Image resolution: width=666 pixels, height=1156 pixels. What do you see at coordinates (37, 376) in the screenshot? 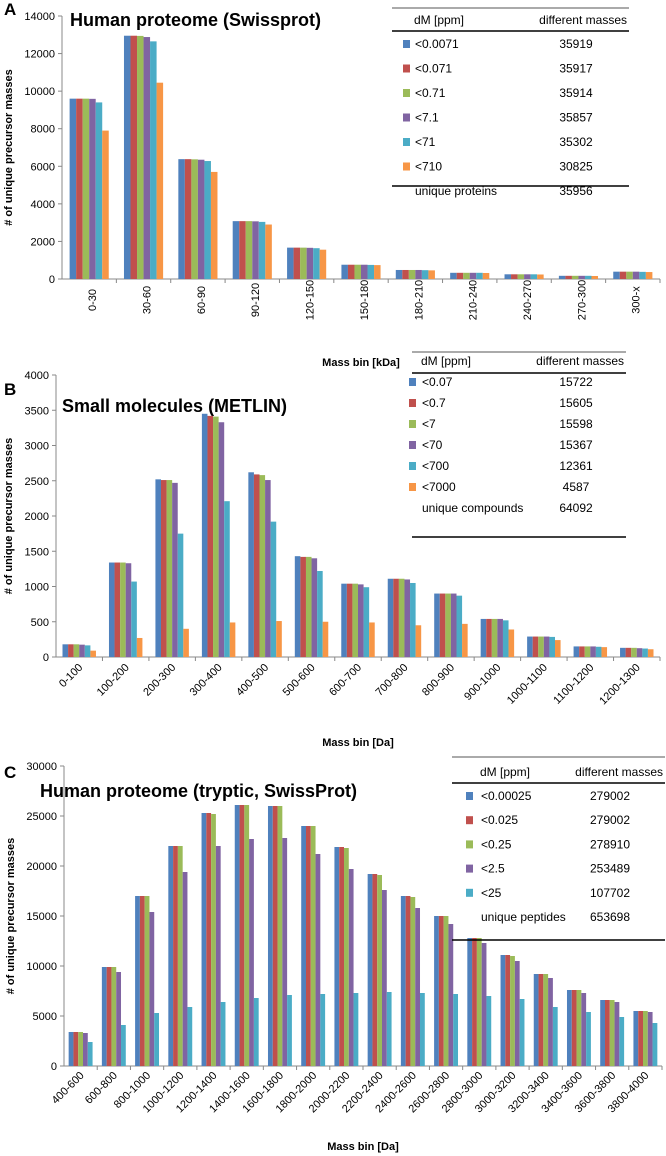
I see `y-tick-label: 4000` at bounding box center [37, 376].